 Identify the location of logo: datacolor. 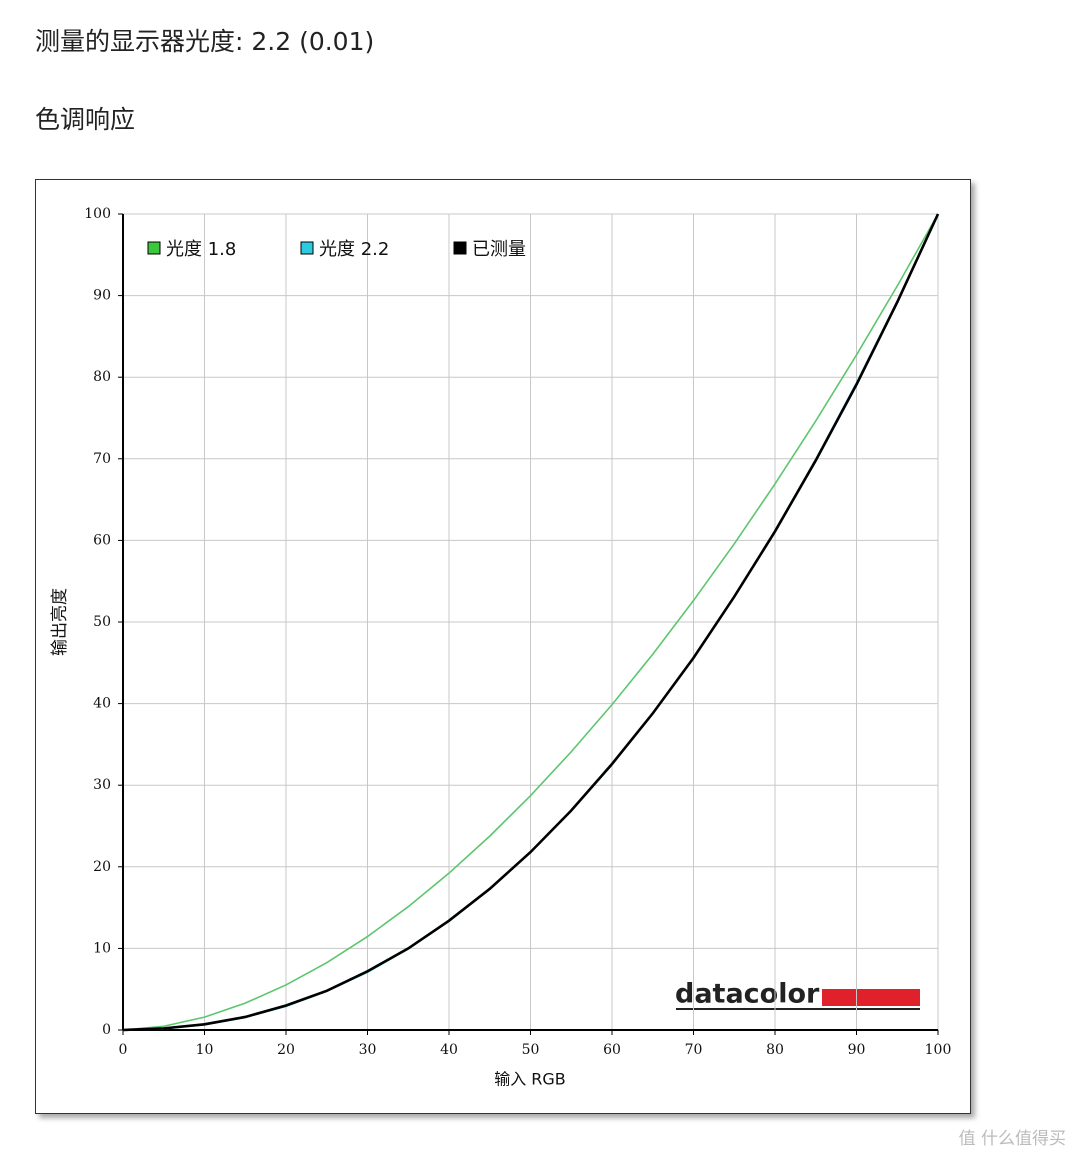
(747, 994).